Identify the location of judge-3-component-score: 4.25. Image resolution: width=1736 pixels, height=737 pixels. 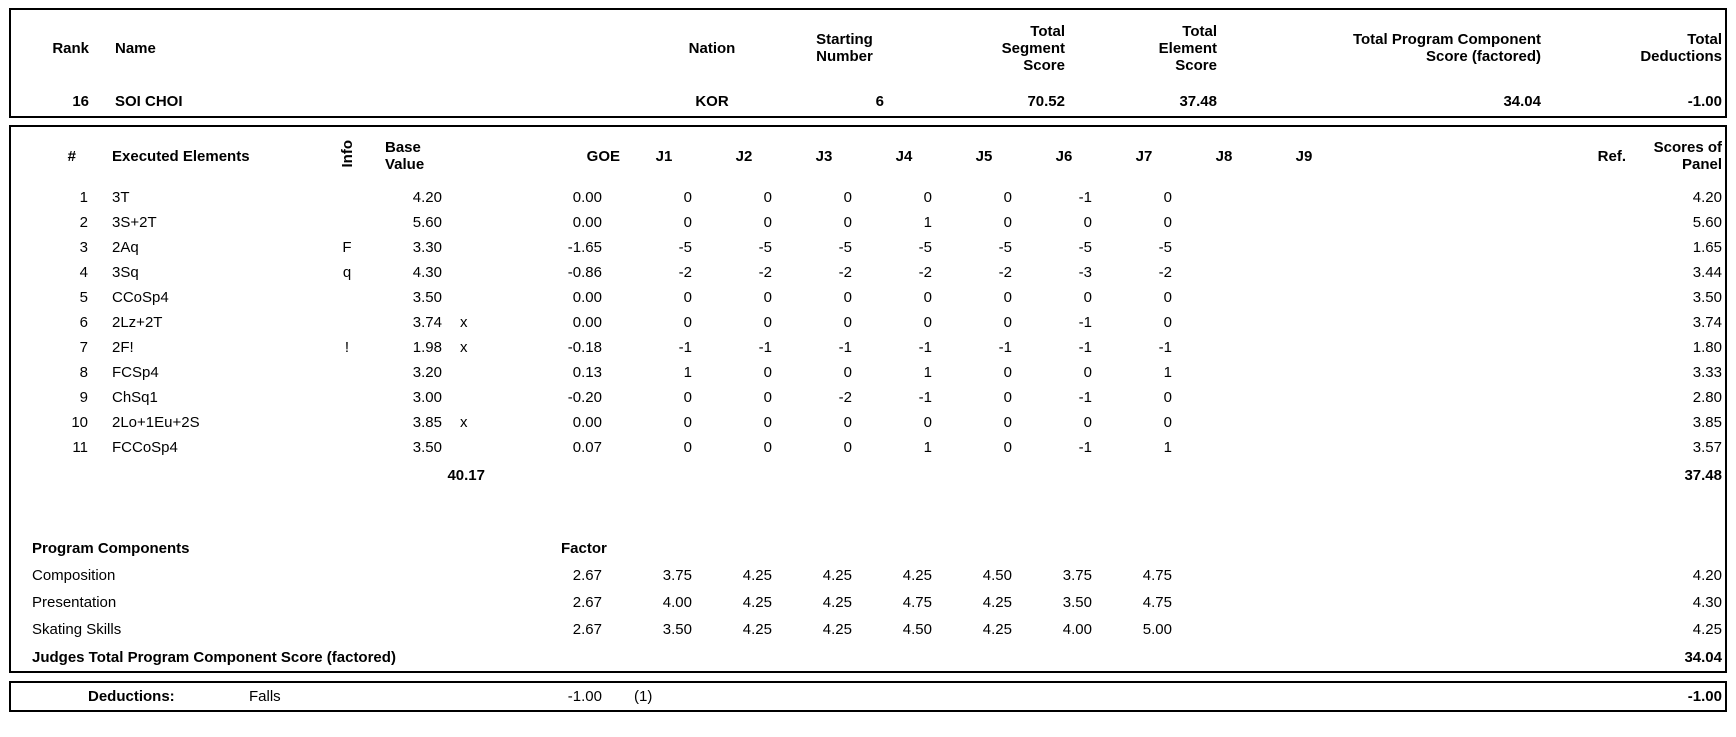
(837, 575).